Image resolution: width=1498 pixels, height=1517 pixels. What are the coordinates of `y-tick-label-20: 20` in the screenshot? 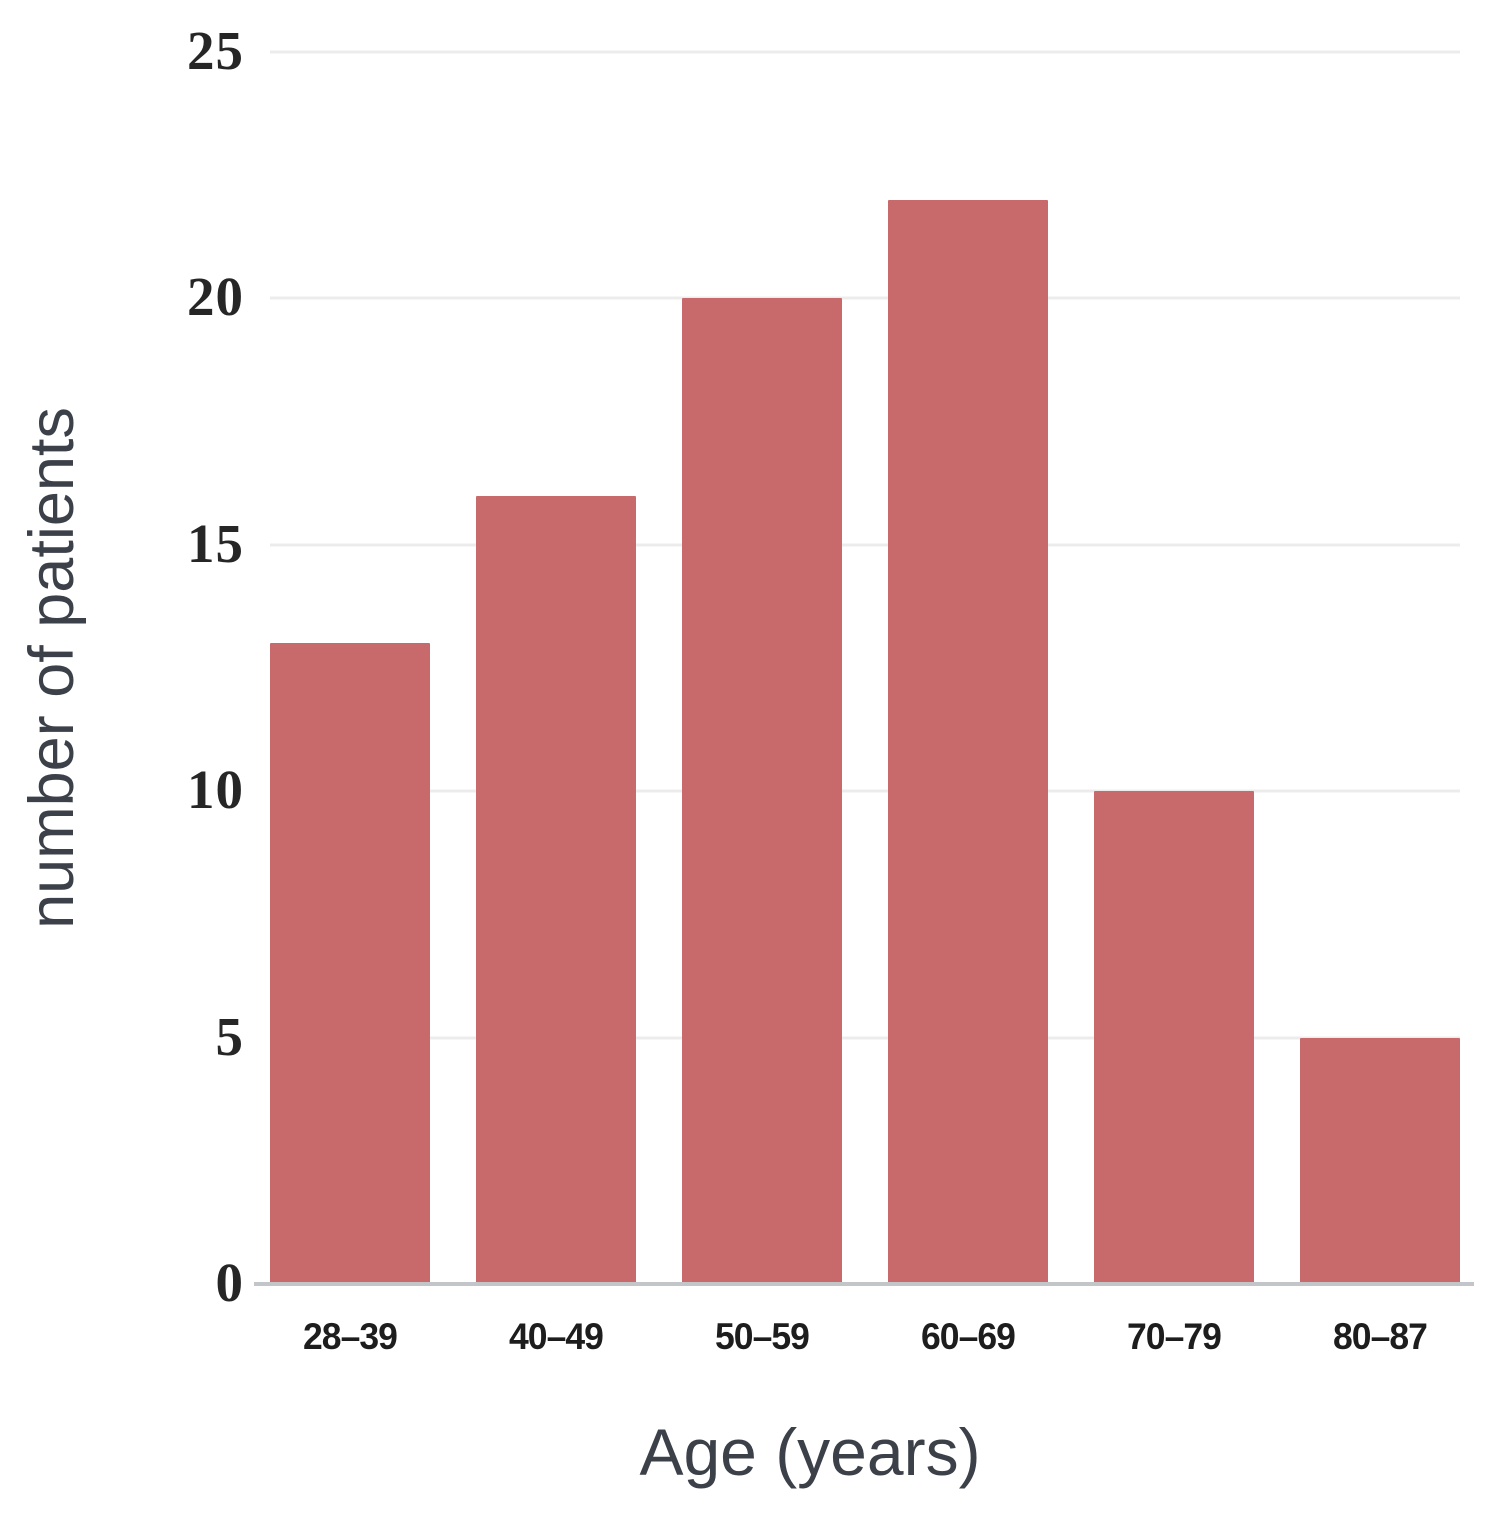 It's located at (215, 297).